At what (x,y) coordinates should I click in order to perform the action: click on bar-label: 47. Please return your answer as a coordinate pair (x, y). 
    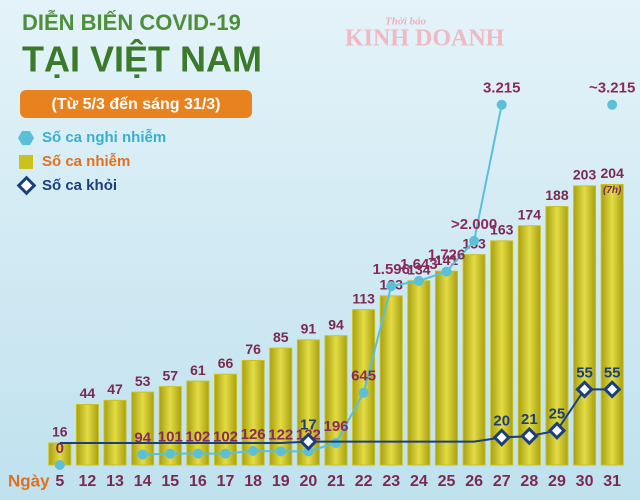
    Looking at the image, I should click on (115, 389).